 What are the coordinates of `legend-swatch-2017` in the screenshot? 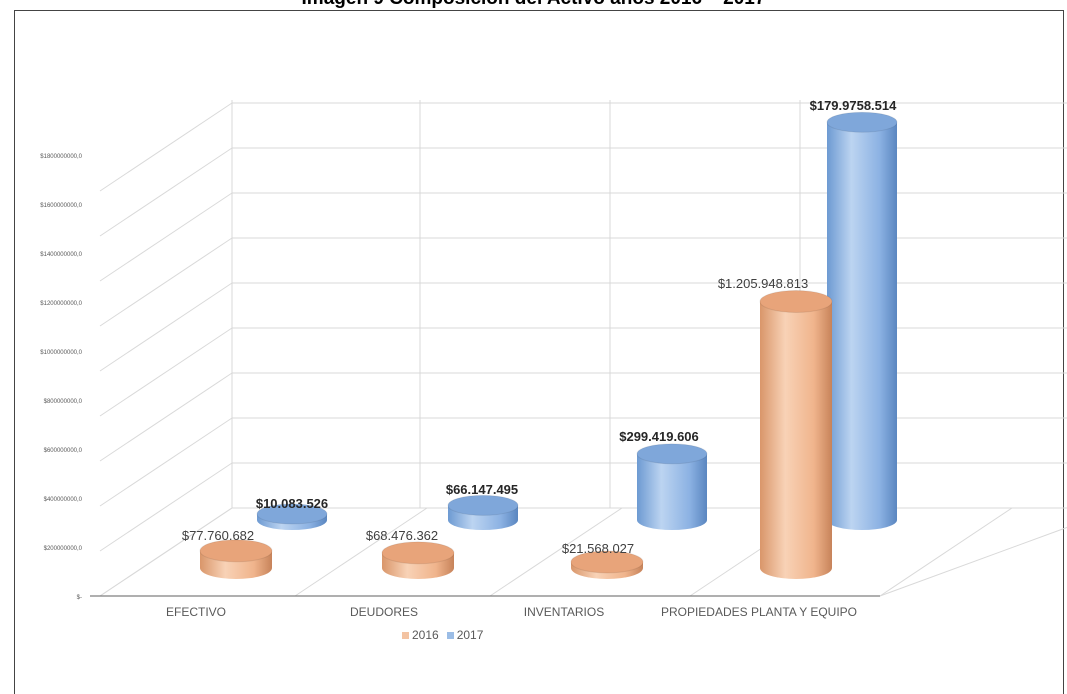 It's located at (450, 635).